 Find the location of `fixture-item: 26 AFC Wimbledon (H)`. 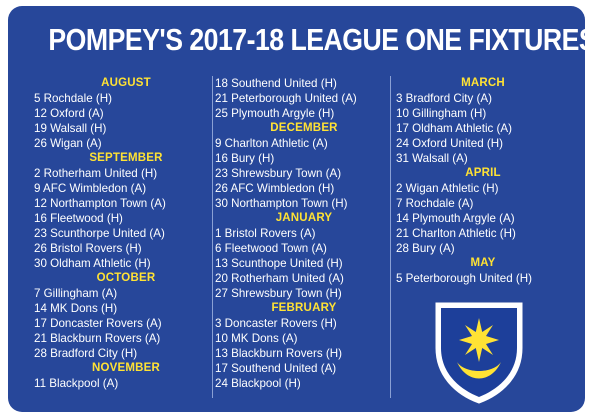

fixture-item: 26 AFC Wimbledon (H) is located at coordinates (275, 188).